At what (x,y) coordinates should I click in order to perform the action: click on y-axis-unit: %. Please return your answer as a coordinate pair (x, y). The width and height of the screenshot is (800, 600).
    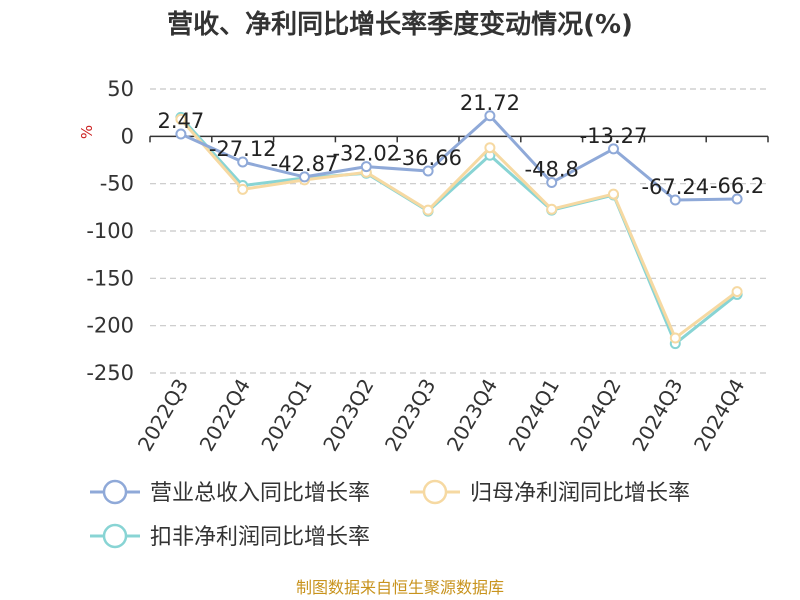
    Looking at the image, I should click on (87, 132).